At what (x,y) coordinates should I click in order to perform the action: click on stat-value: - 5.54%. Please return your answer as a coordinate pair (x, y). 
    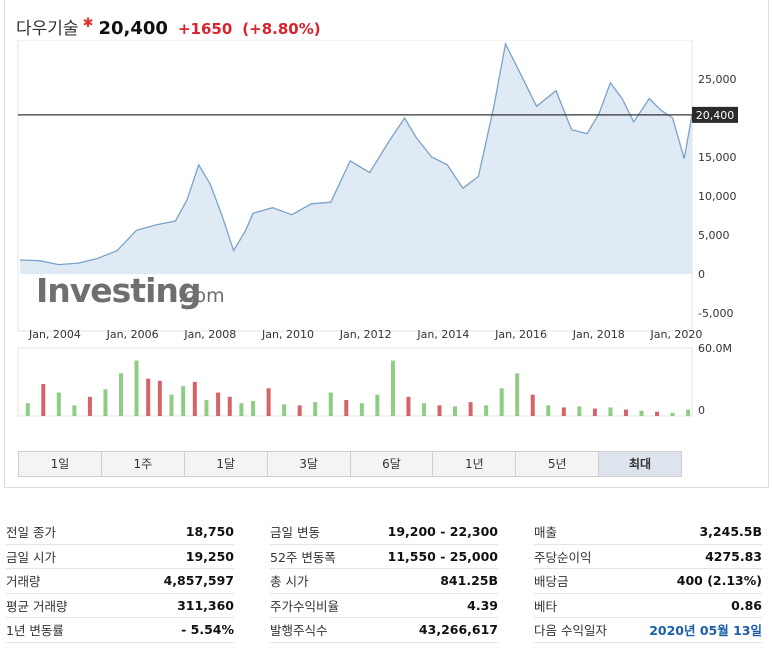
    Looking at the image, I should click on (207, 630).